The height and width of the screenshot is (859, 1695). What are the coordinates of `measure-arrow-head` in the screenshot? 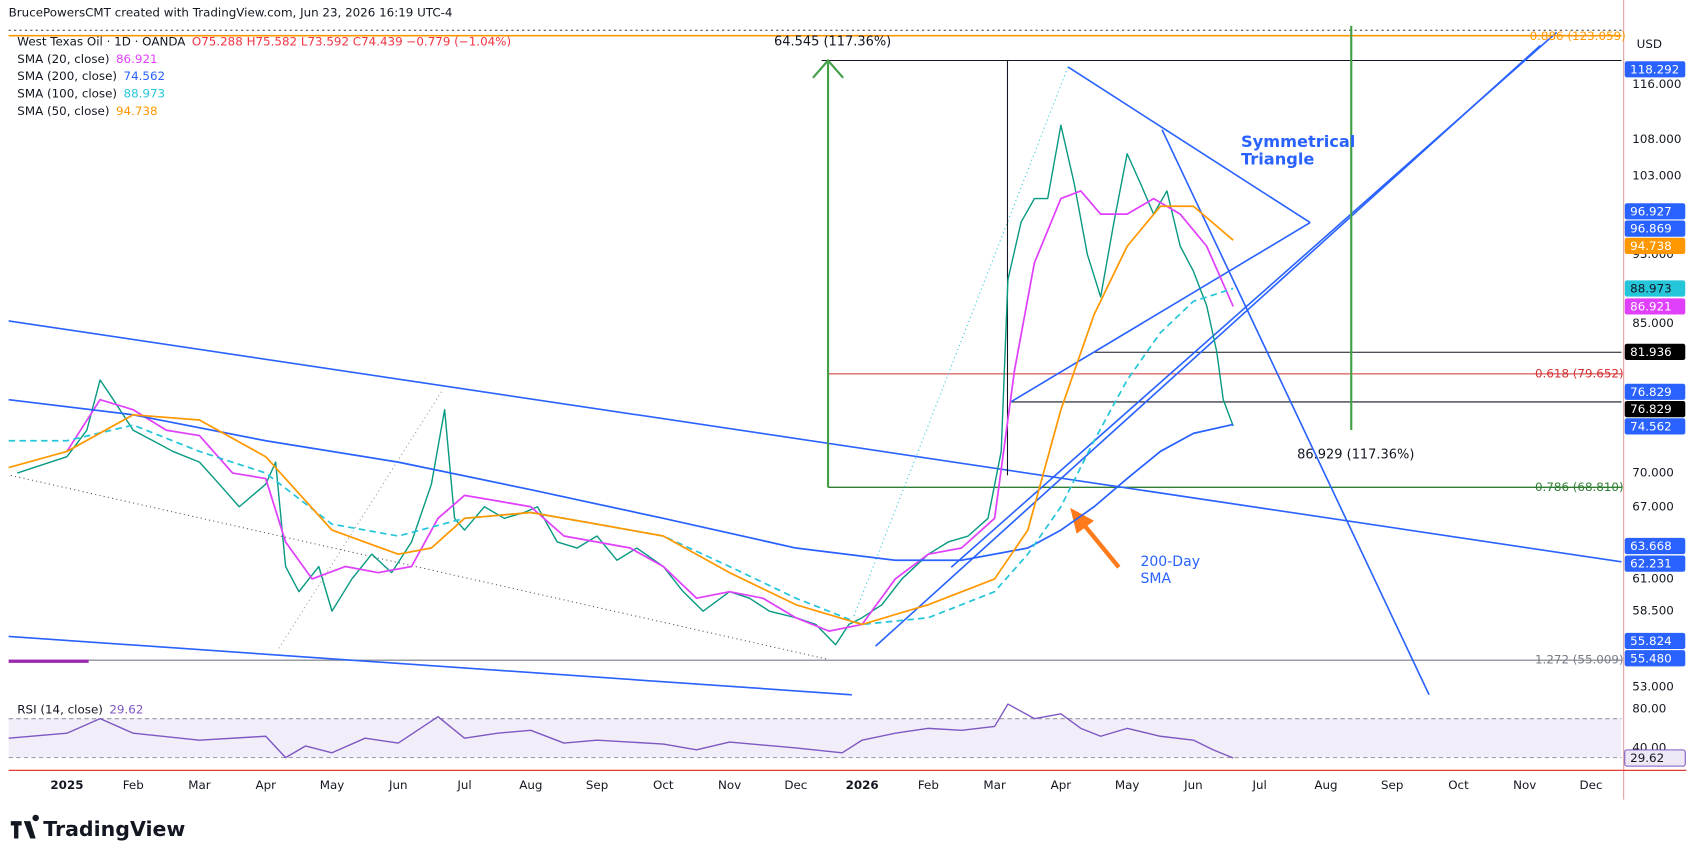 It's located at (828, 68).